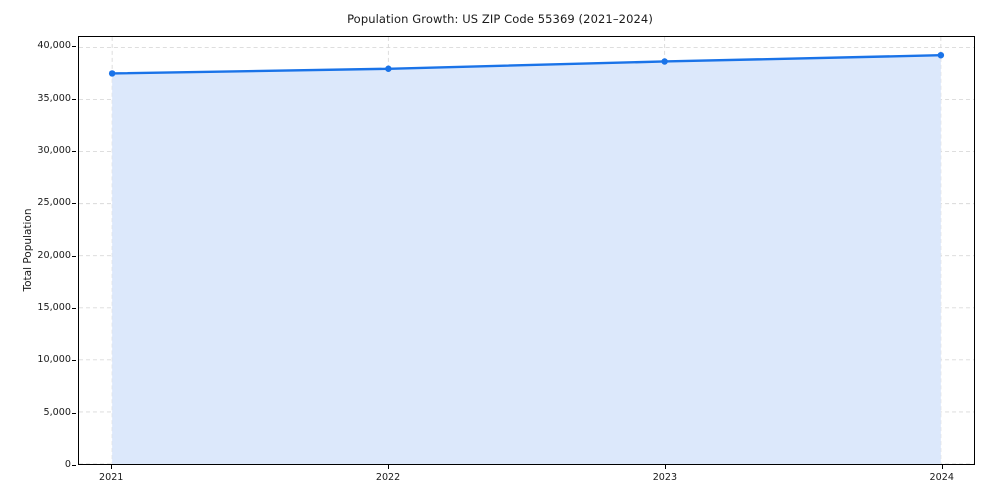  I want to click on x-tick-label: 2021, so click(111, 477).